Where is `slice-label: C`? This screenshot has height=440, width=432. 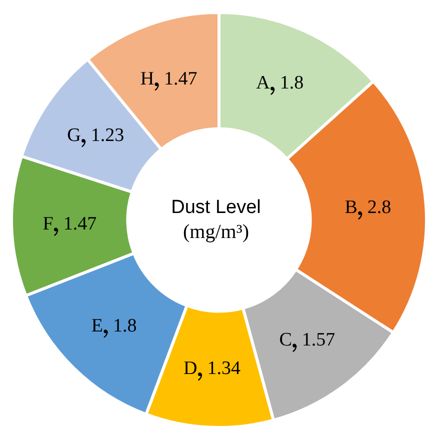 slice-label: C is located at coordinates (285, 340).